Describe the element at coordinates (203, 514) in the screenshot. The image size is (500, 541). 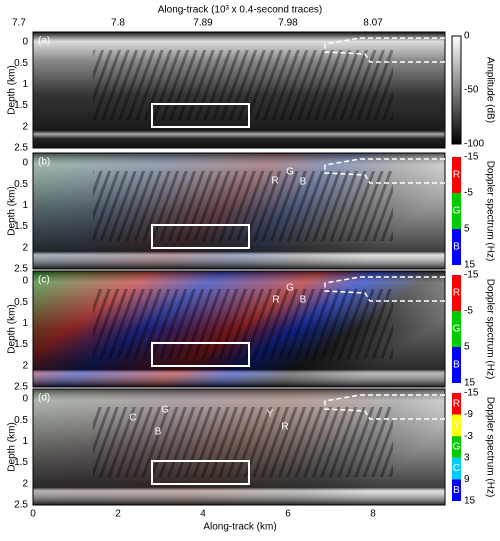
I see `x-tick-label: 4` at that location.